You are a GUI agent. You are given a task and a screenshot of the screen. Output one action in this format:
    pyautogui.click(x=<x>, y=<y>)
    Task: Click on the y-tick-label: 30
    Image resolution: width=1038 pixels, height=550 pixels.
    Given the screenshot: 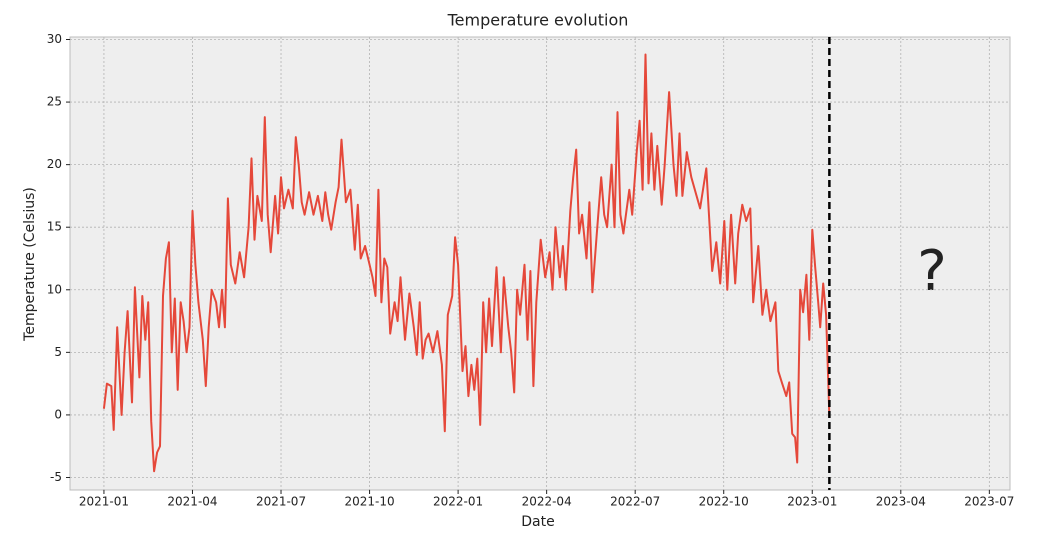 What is the action you would take?
    pyautogui.click(x=54, y=39)
    